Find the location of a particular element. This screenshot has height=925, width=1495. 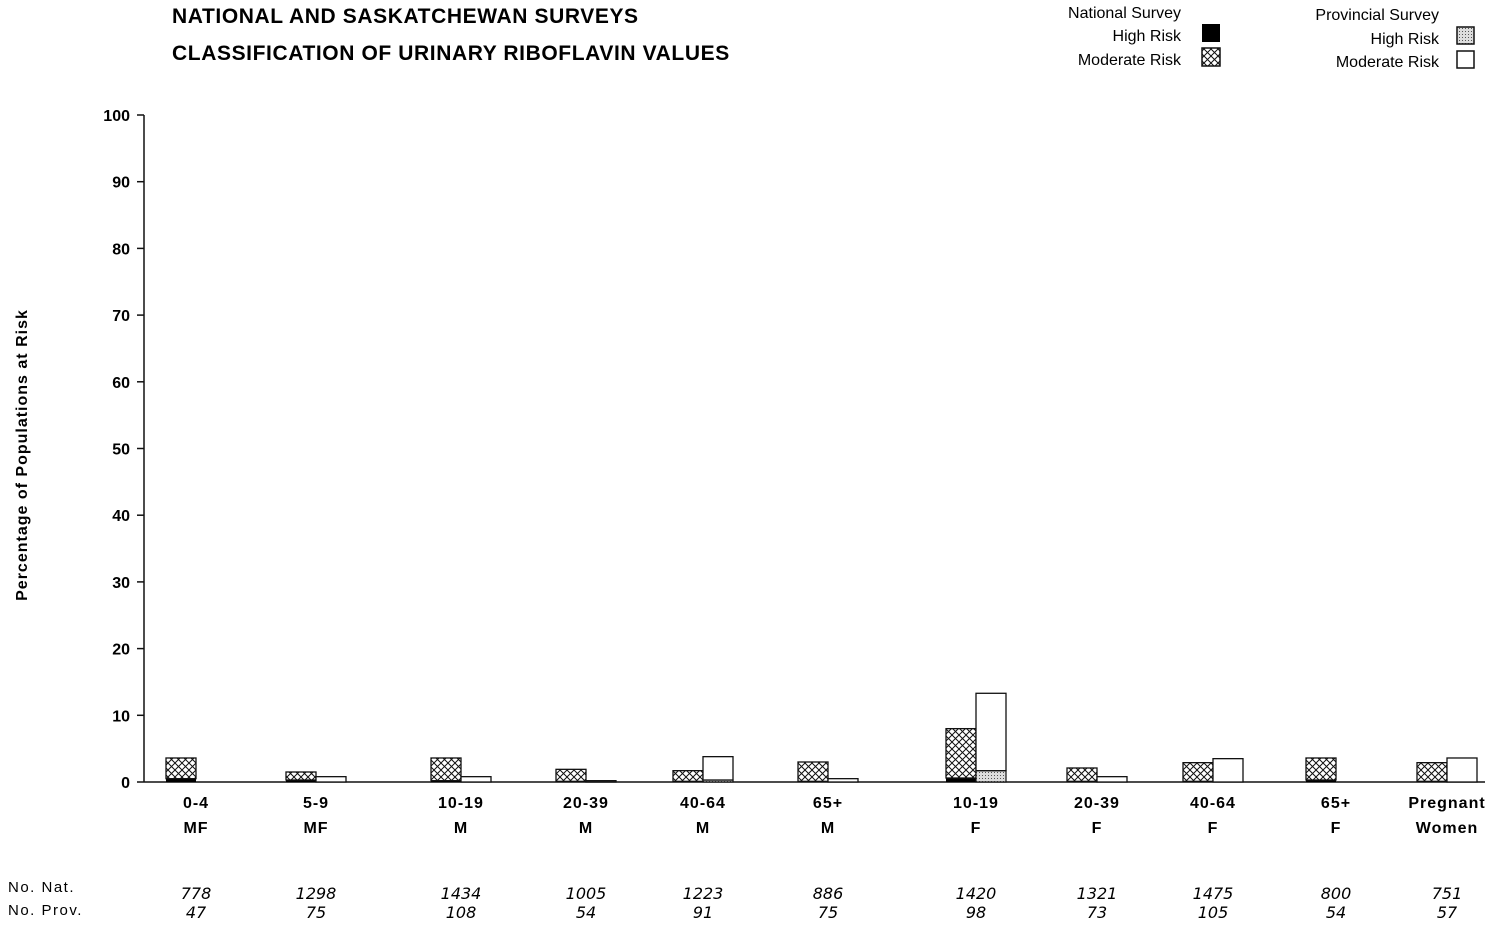

y-tick-label: 30 is located at coordinates (121, 583).